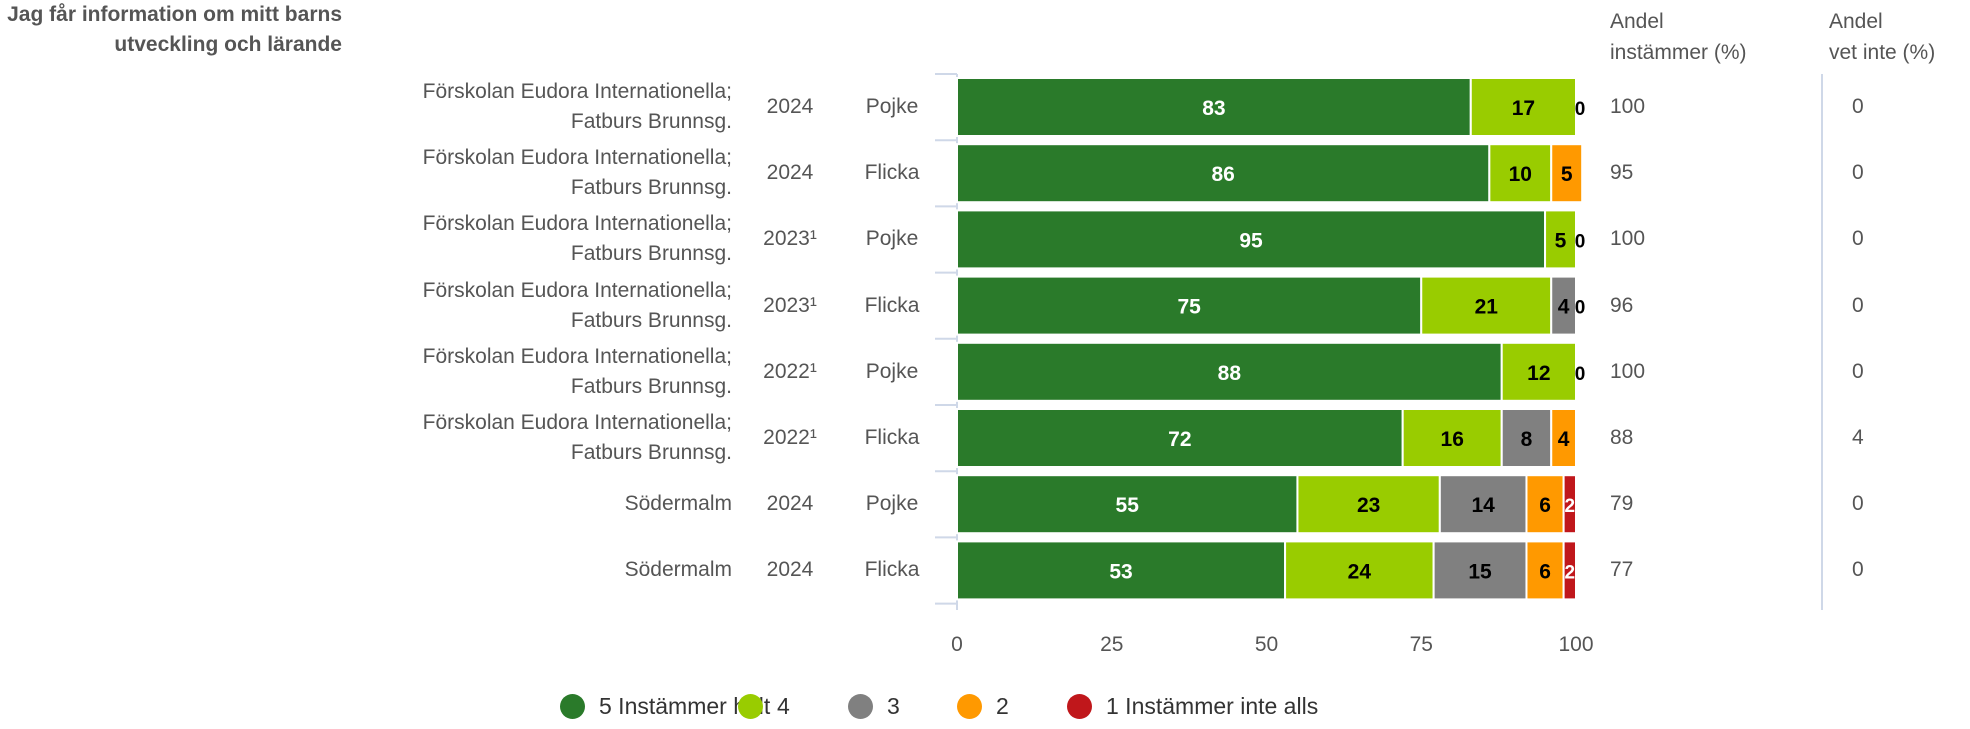  I want to click on data-label: 72, so click(1179, 439).